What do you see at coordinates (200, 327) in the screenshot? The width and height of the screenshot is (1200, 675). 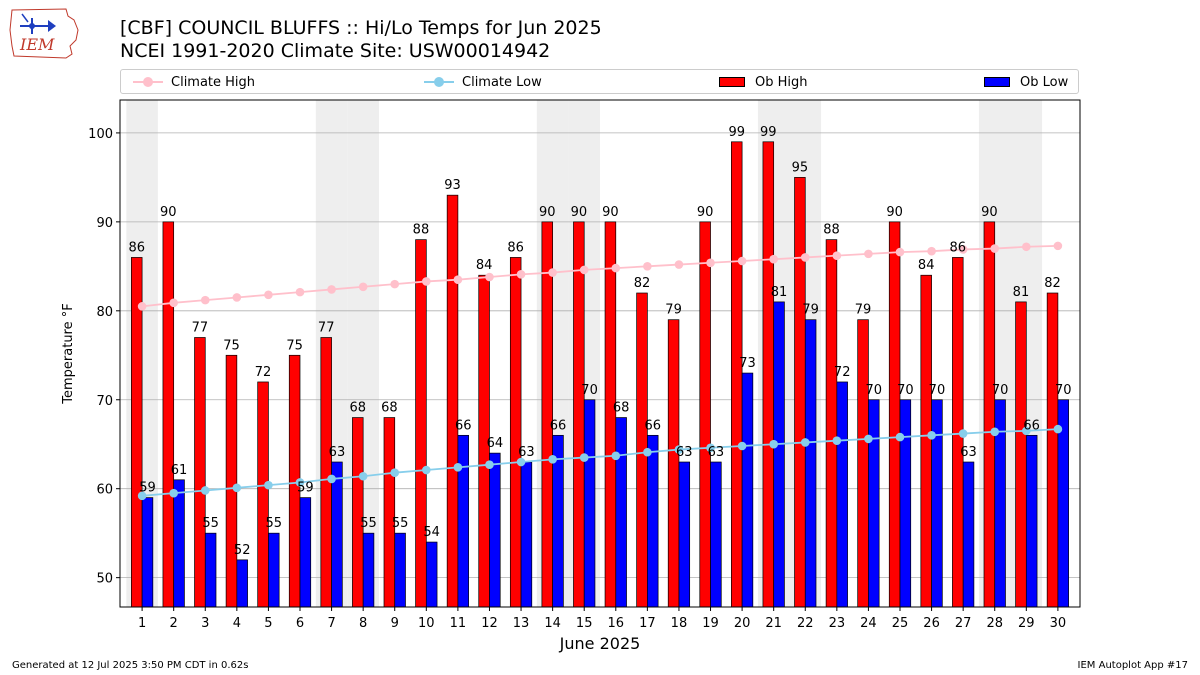 I see `ob-high-label-3: 77` at bounding box center [200, 327].